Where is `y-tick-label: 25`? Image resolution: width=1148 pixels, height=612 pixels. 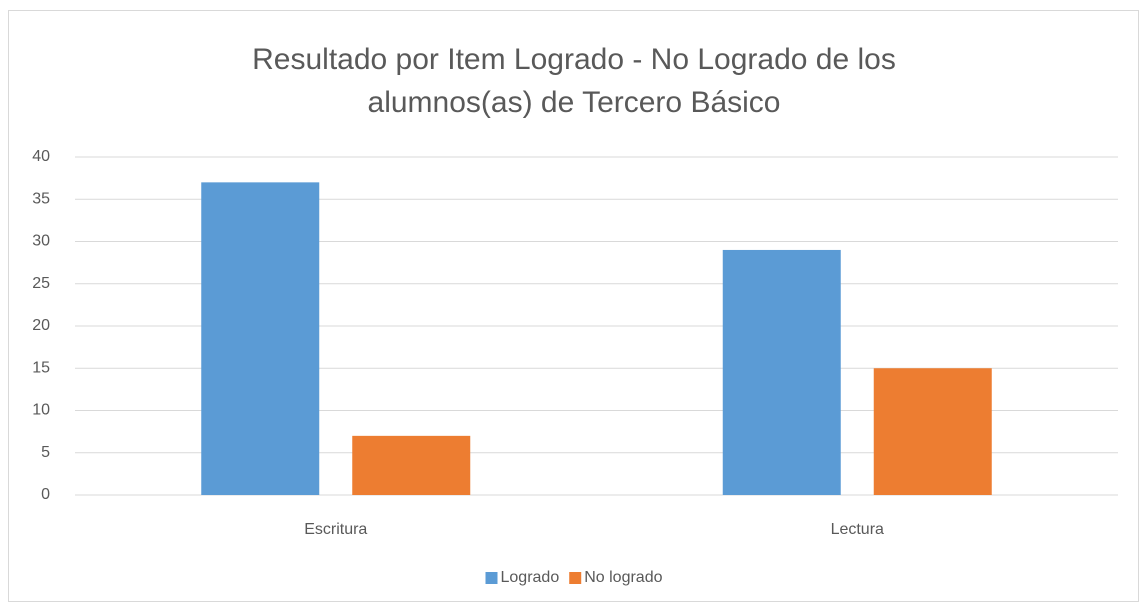
y-tick-label: 25 is located at coordinates (41, 283).